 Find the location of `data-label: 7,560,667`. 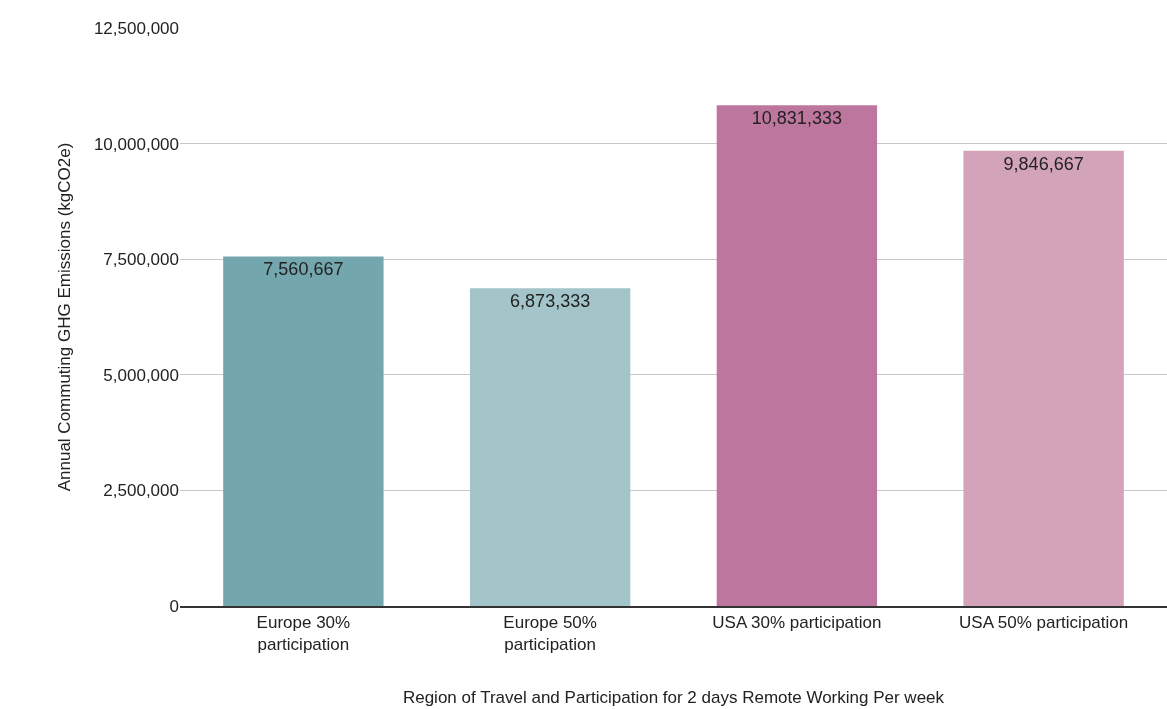

data-label: 7,560,667 is located at coordinates (303, 269).